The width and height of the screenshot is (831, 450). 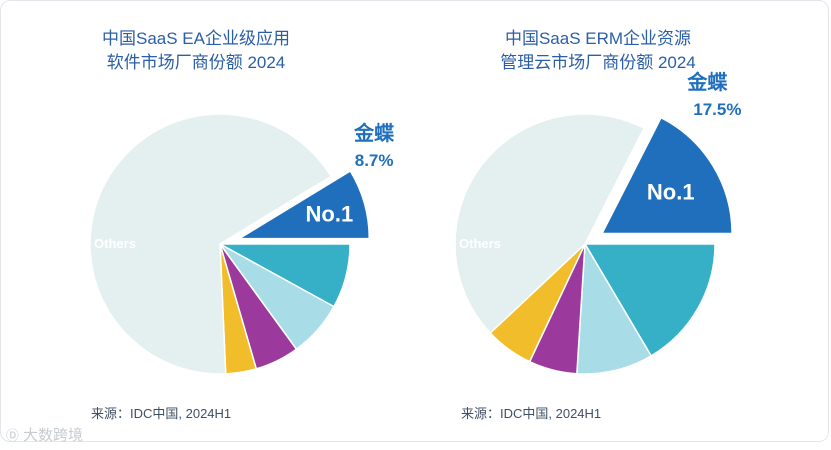 I want to click on pie-slice-others, so click(x=550, y=224).